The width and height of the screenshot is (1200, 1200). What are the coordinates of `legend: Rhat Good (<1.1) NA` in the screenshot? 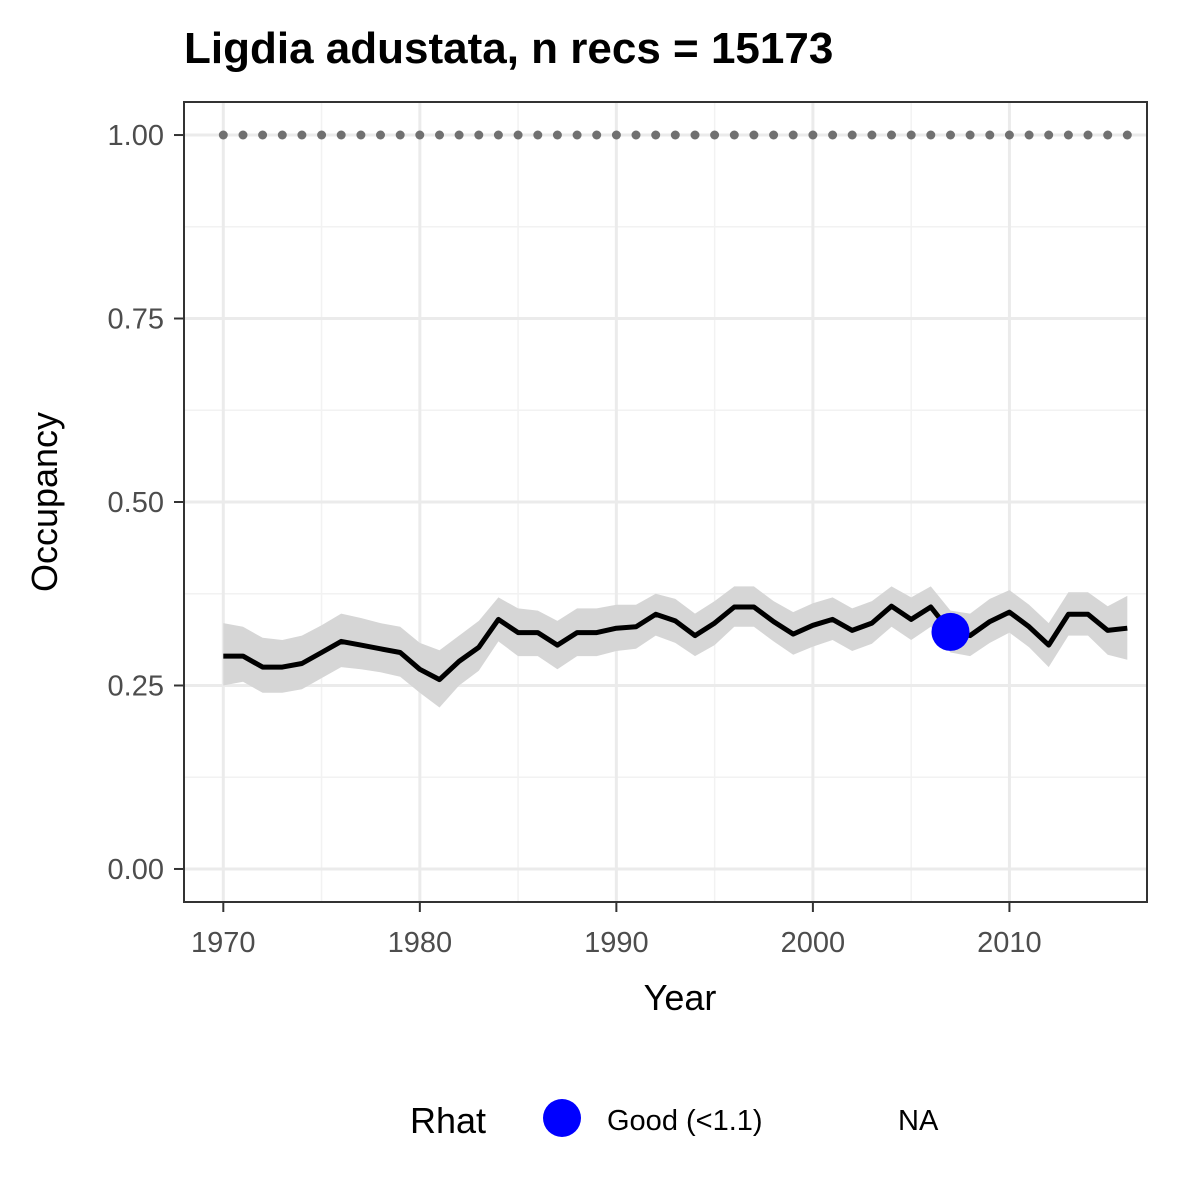 It's located at (674, 1120).